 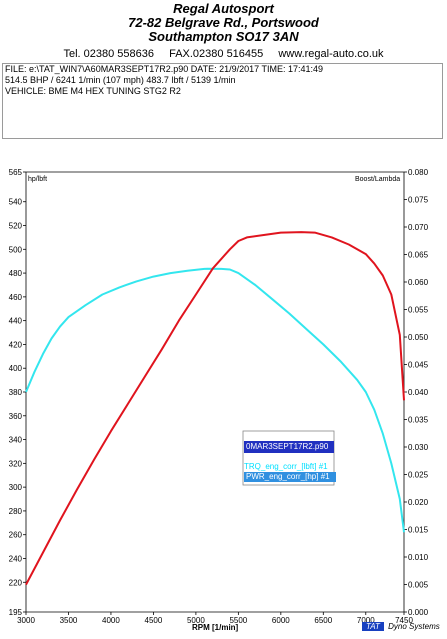 What do you see at coordinates (16, 249) in the screenshot?
I see `y-left-tick-label: 500` at bounding box center [16, 249].